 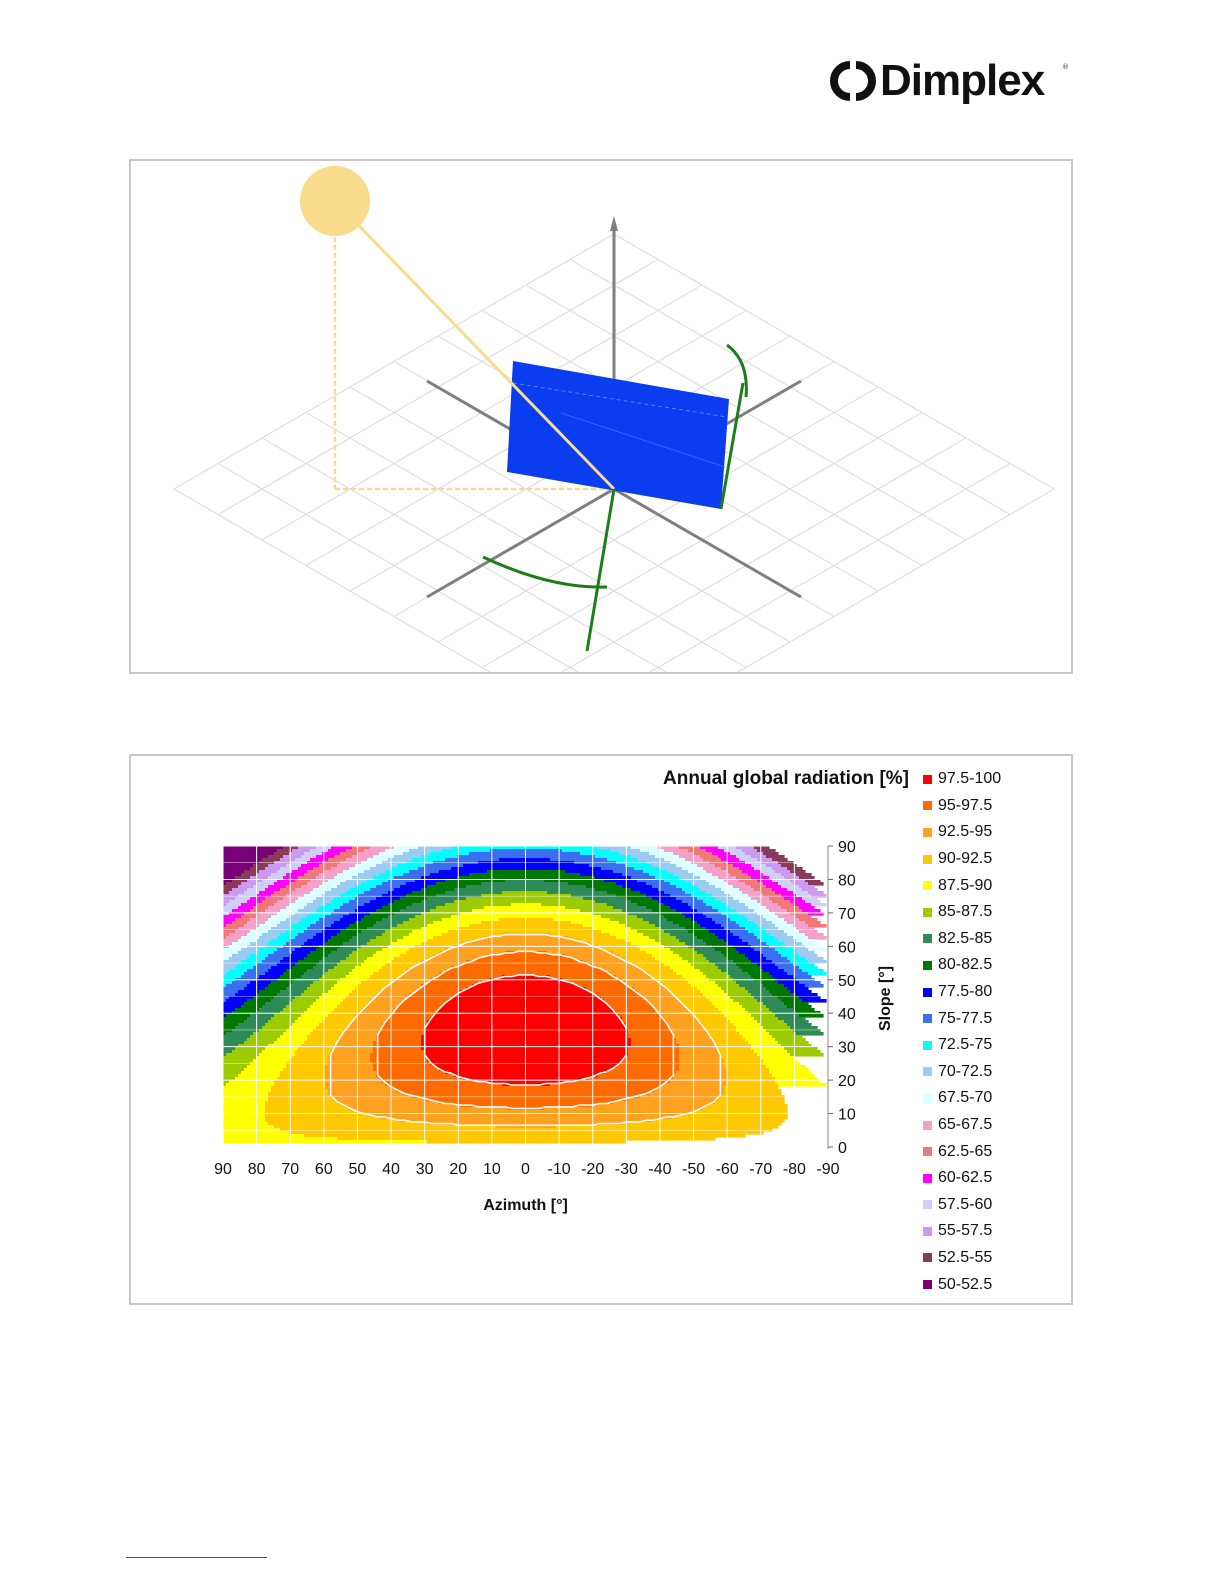 I want to click on x-tick-label: -60, so click(x=727, y=1169).